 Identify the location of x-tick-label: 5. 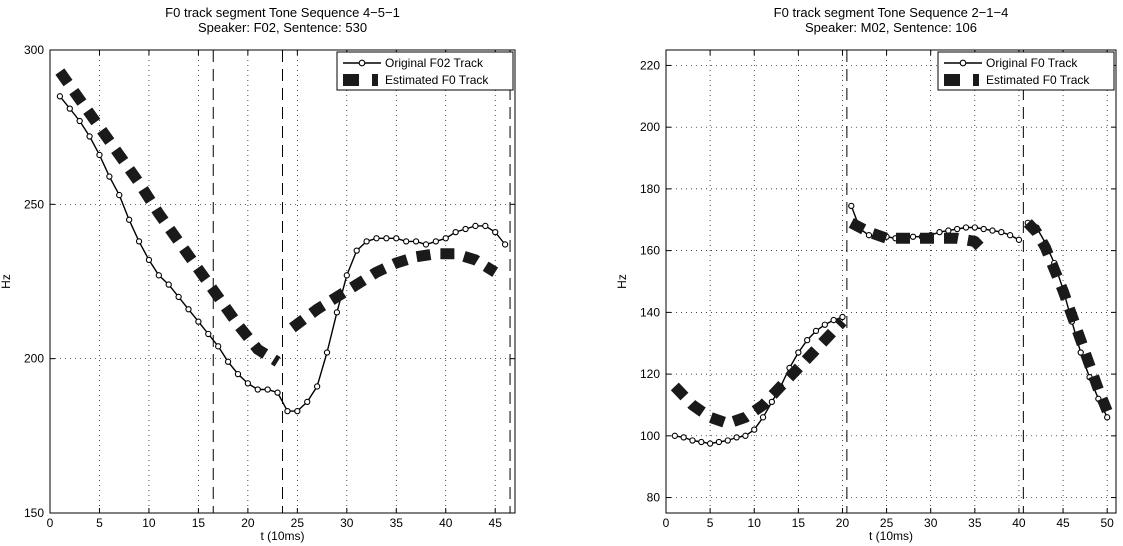
(710, 523).